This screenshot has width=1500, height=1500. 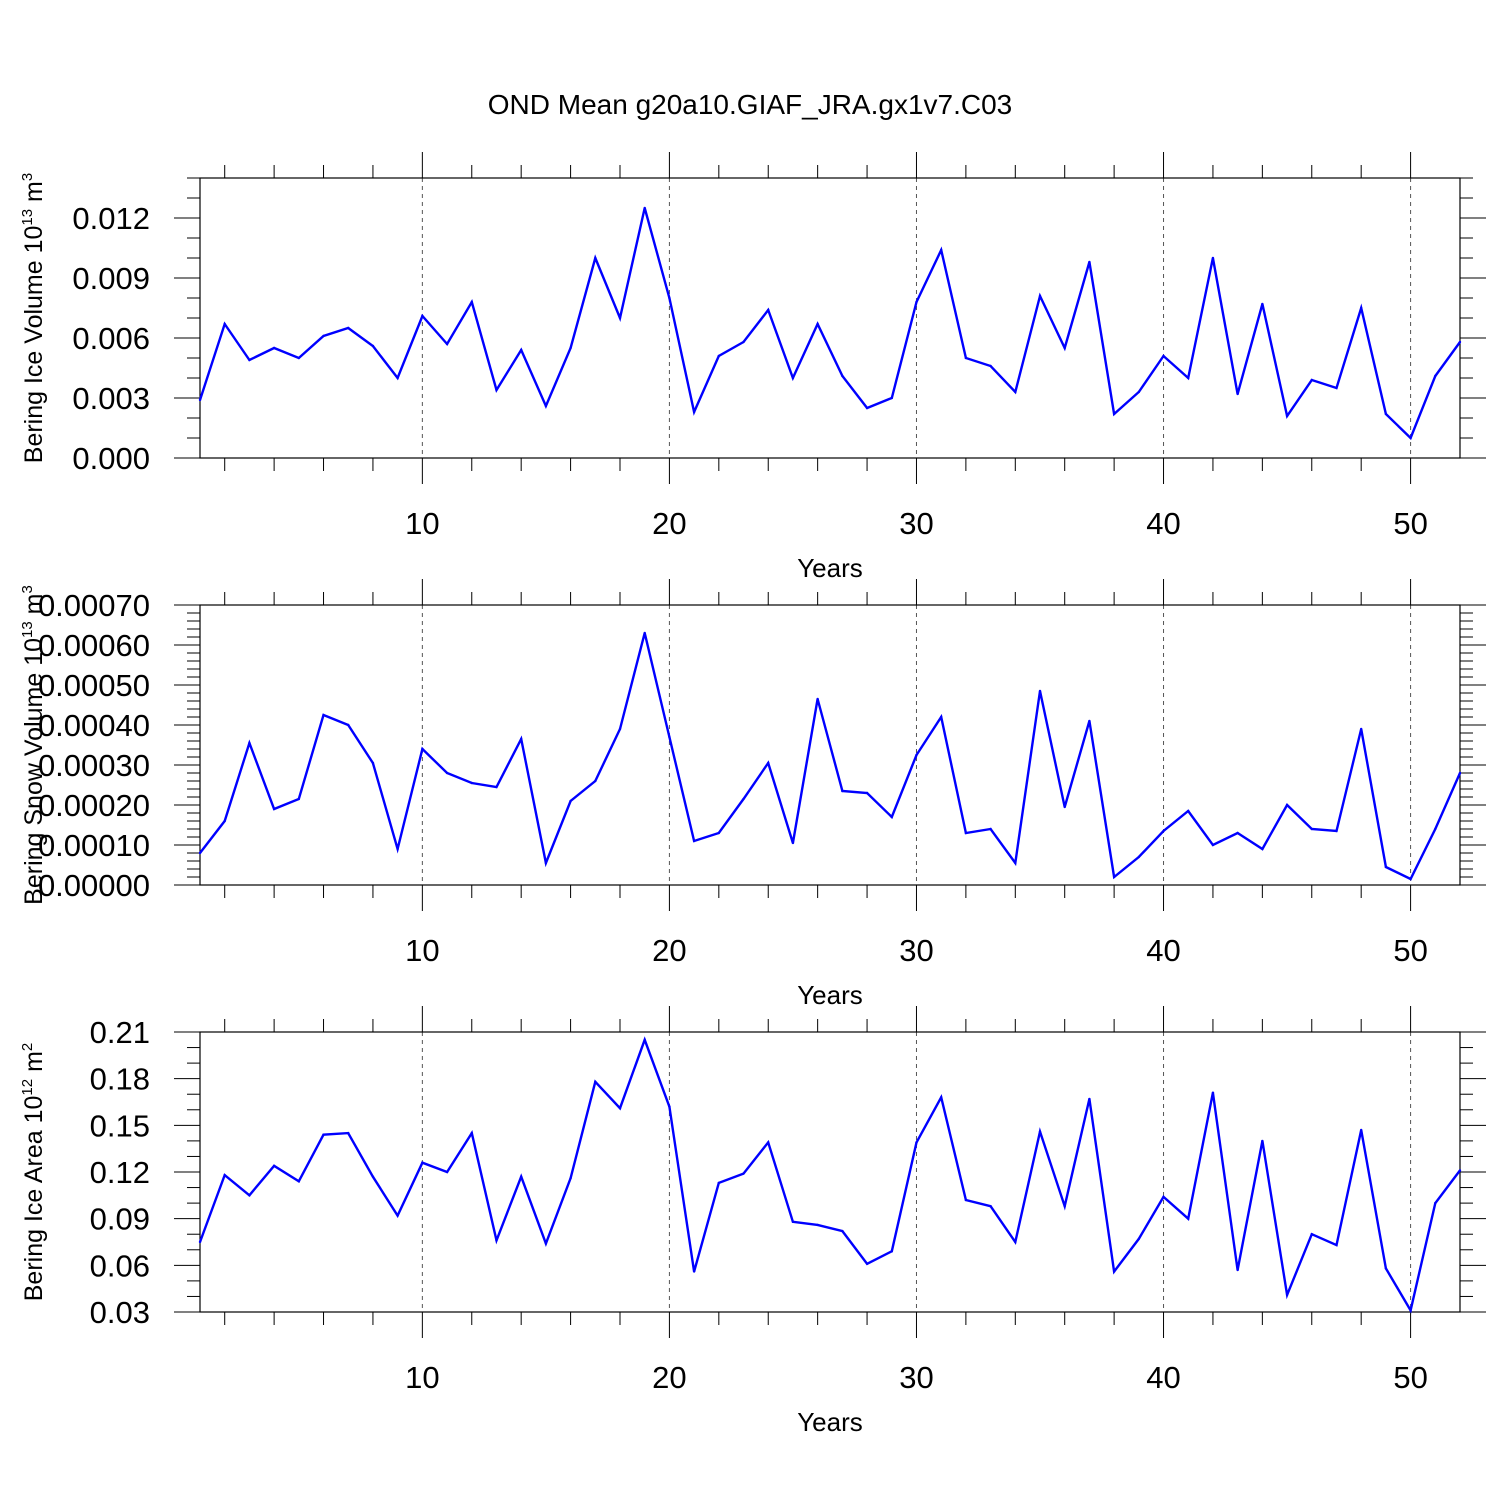 What do you see at coordinates (34, 345) in the screenshot?
I see `y-axis-title-main: Bering Ice Volume 10` at bounding box center [34, 345].